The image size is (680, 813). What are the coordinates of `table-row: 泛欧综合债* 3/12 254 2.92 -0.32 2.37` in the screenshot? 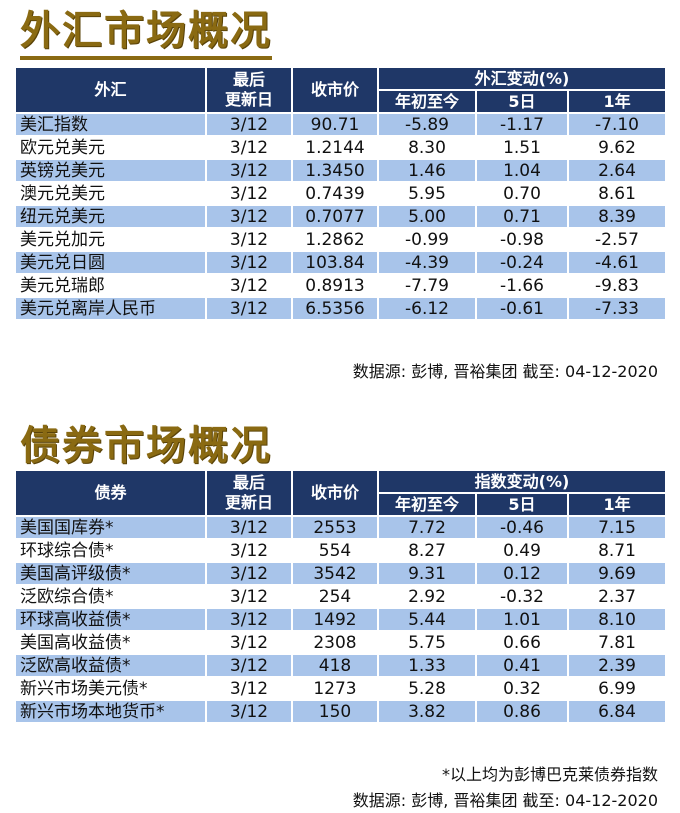 It's located at (341, 596).